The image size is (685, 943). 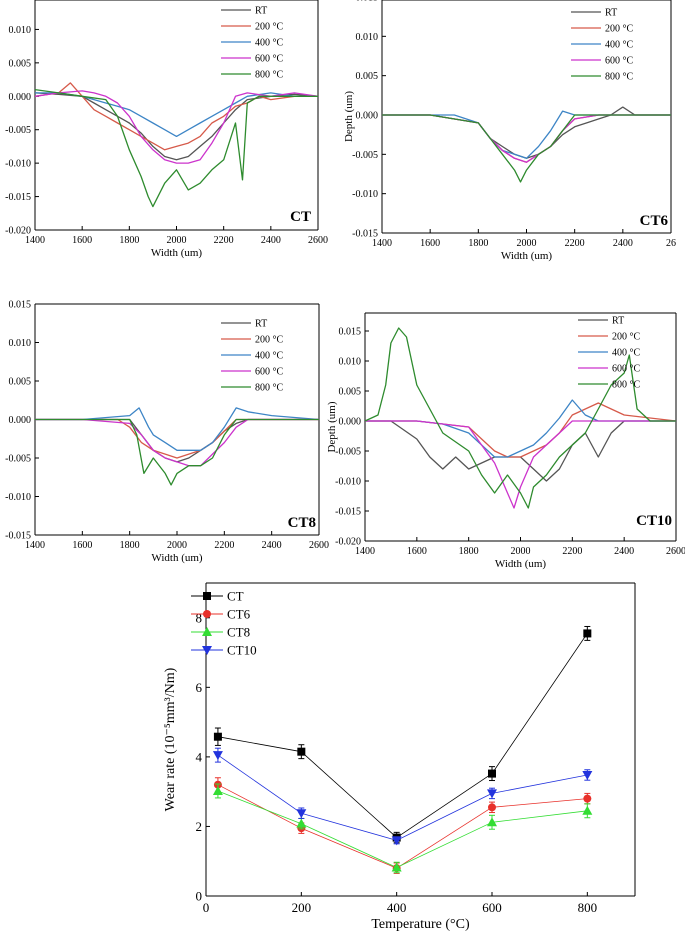 What do you see at coordinates (199, 826) in the screenshot?
I see `y-tick-label: 2` at bounding box center [199, 826].